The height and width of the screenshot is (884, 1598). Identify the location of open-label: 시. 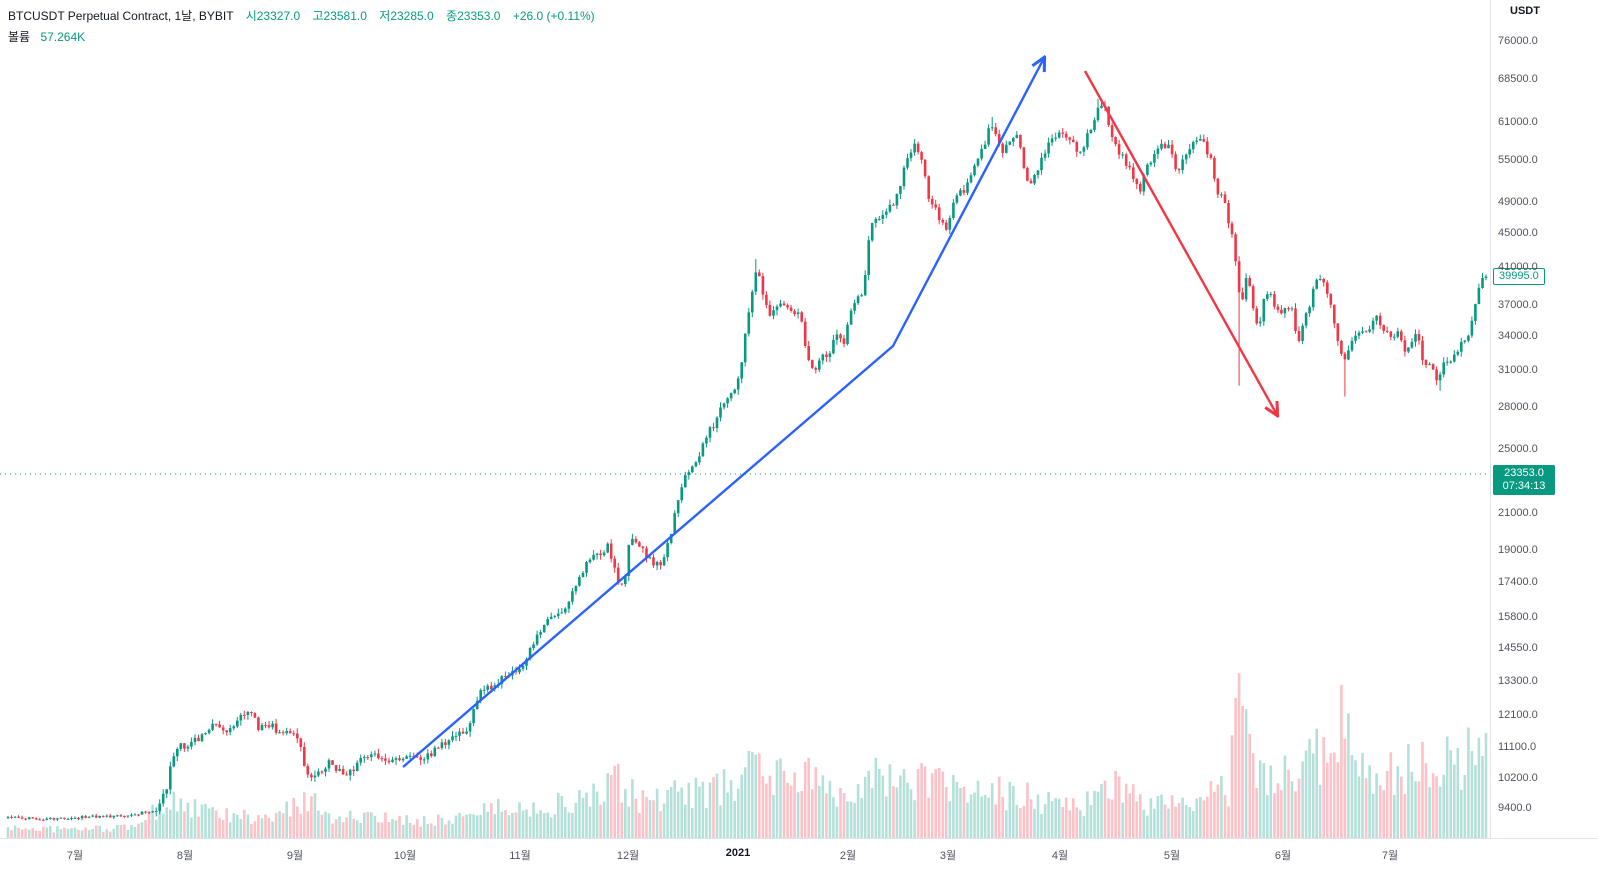
(251, 16).